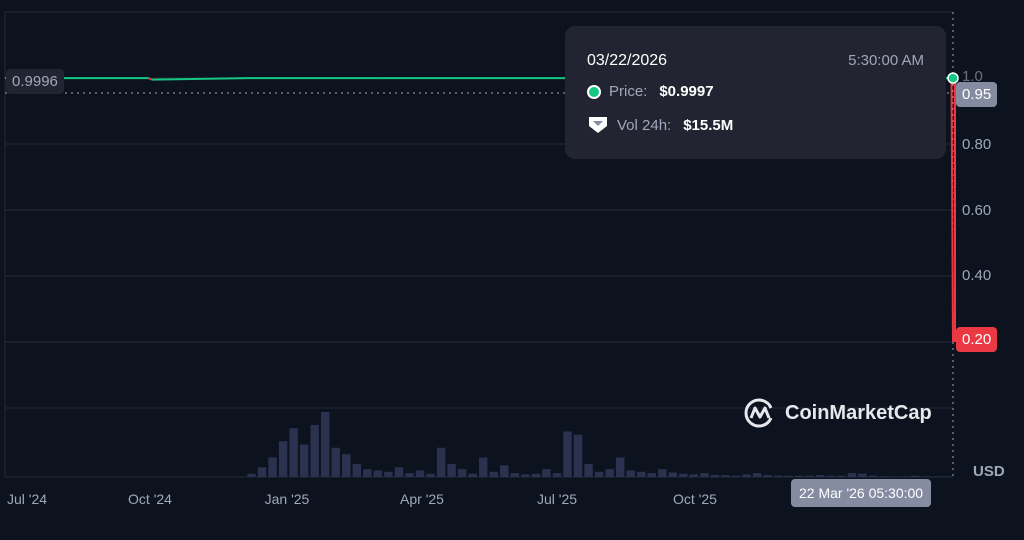 The image size is (1024, 540). Describe the element at coordinates (977, 94) in the screenshot. I see `crosshair-price-badge: 0.95` at that location.